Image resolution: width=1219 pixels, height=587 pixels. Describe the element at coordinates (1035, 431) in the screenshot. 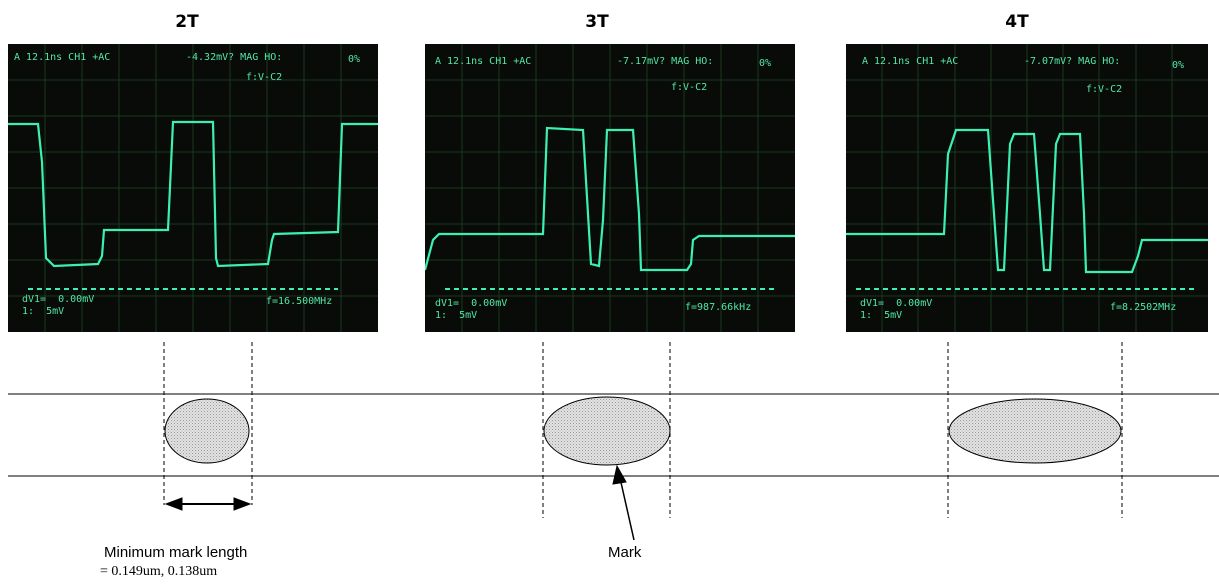

I see `mark-4t` at that location.